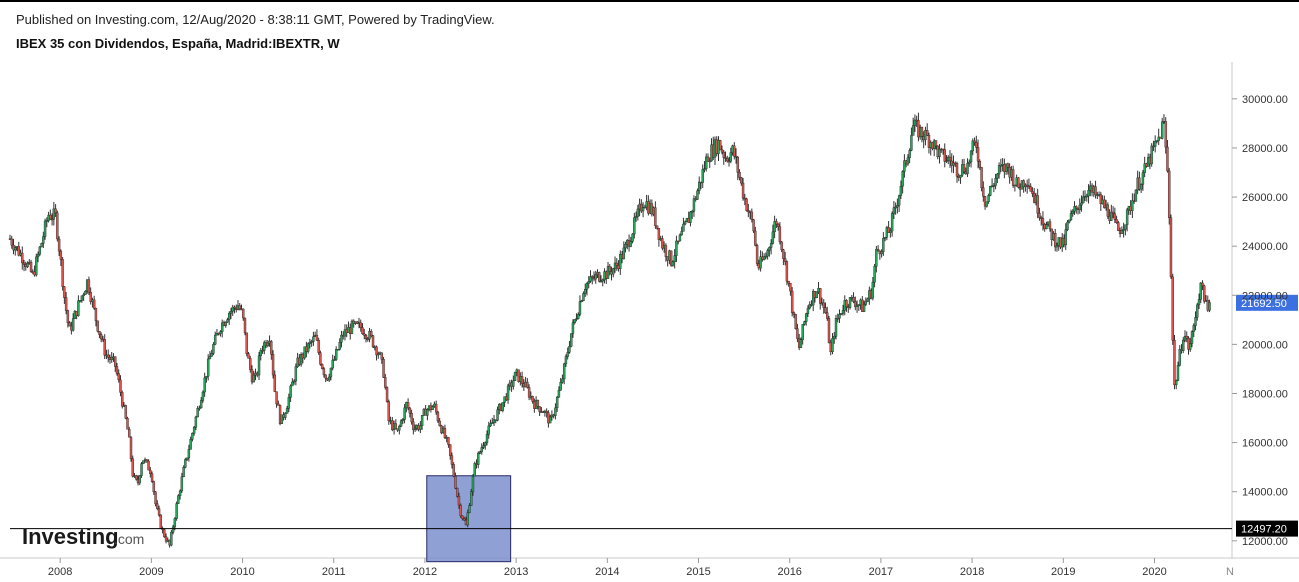 This screenshot has width=1299, height=582. Describe the element at coordinates (1265, 149) in the screenshot. I see `y-tick-label: 28000.00` at that location.